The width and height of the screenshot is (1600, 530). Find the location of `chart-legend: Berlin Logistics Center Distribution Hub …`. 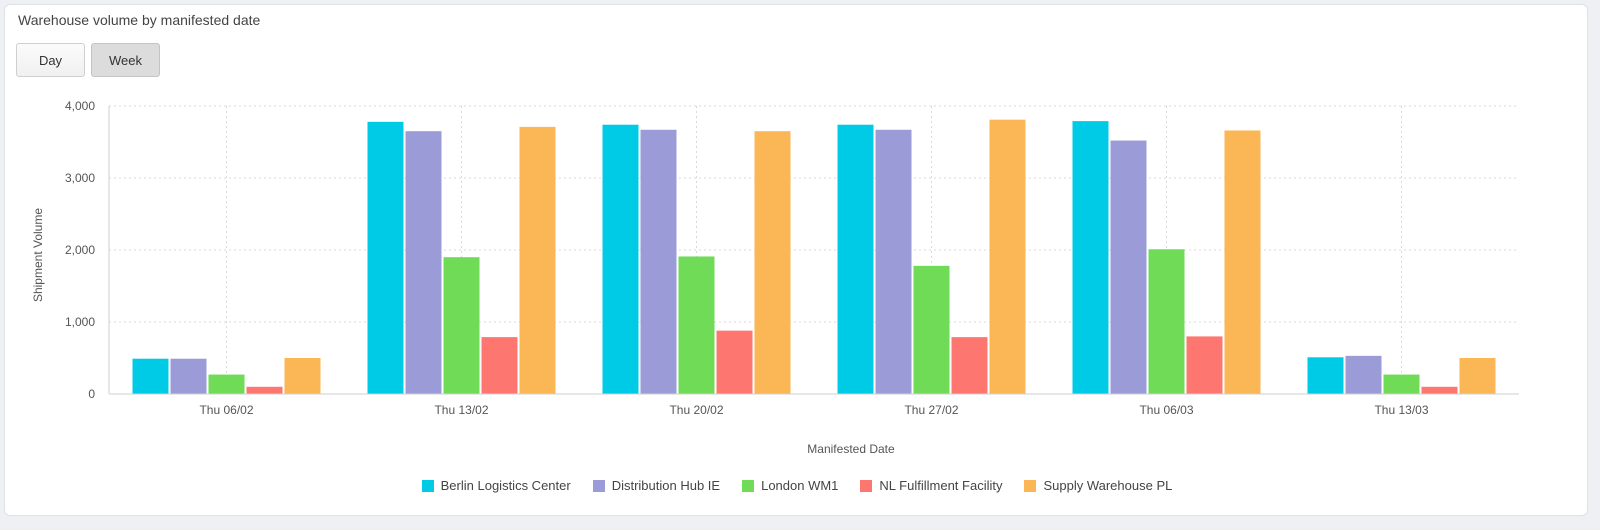

chart-legend: Berlin Logistics Center Distribution Hub … is located at coordinates (797, 485).